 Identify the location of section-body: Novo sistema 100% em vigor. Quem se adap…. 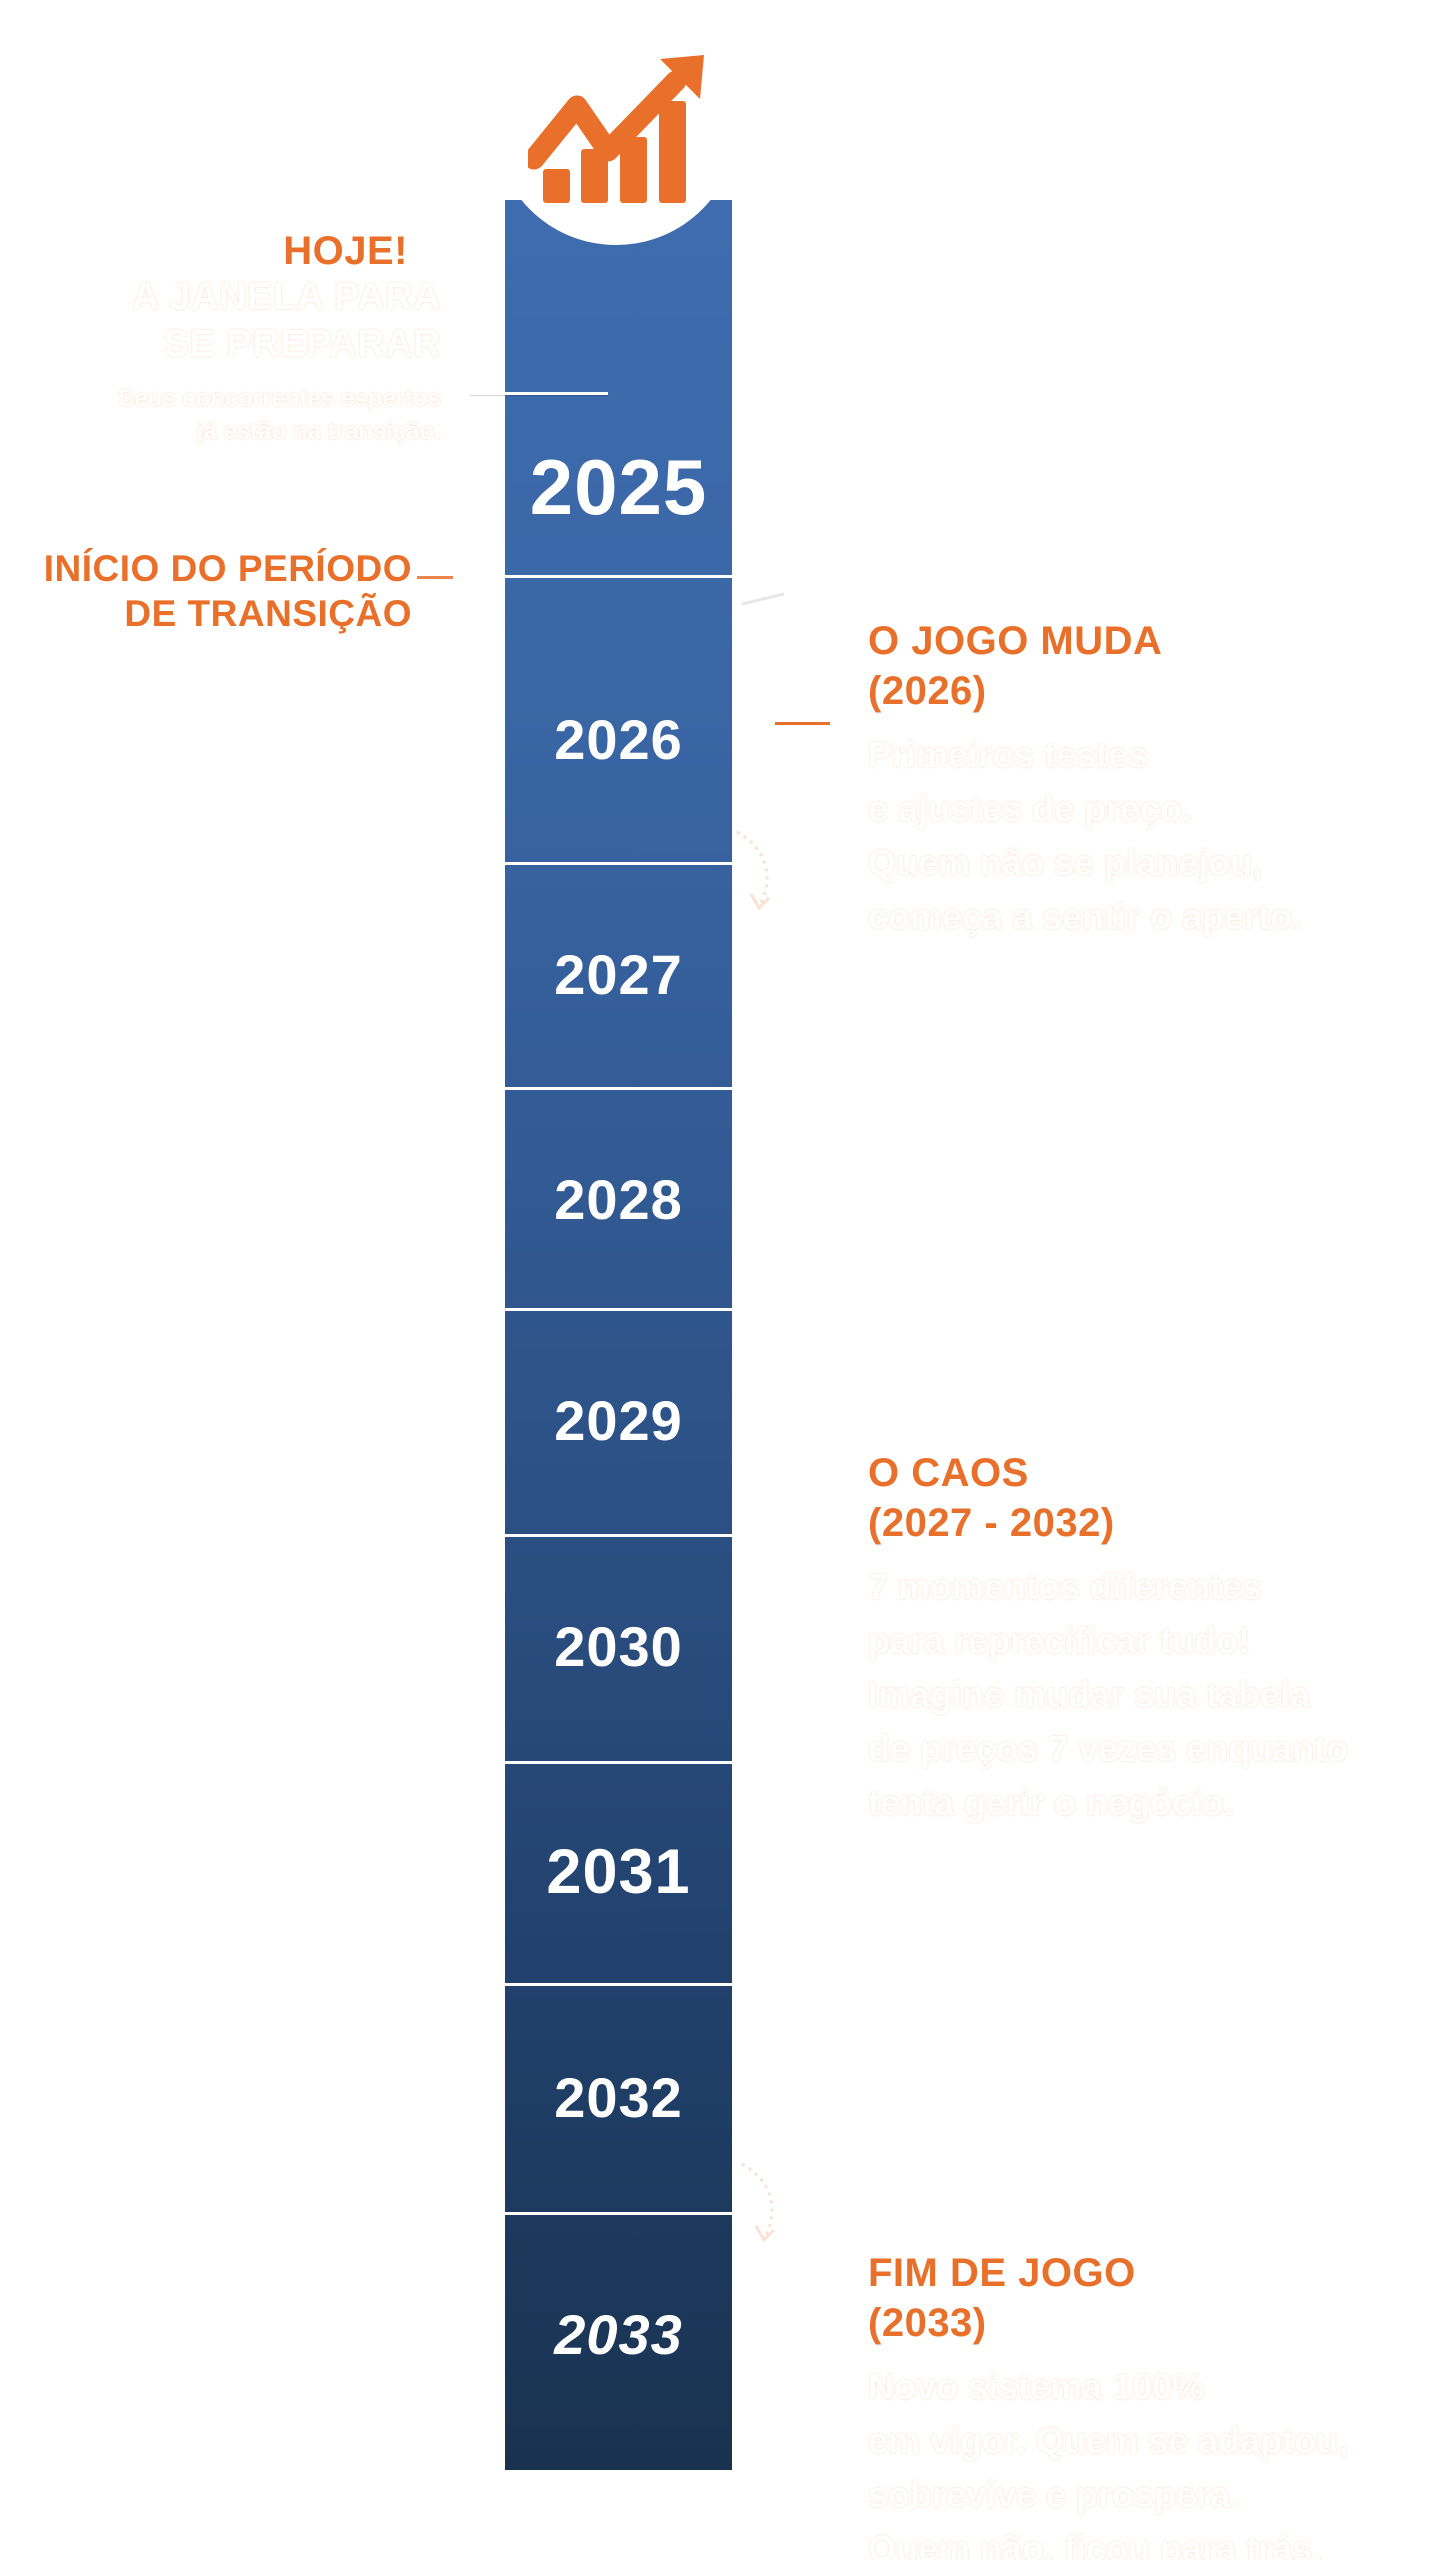
(1108, 2460).